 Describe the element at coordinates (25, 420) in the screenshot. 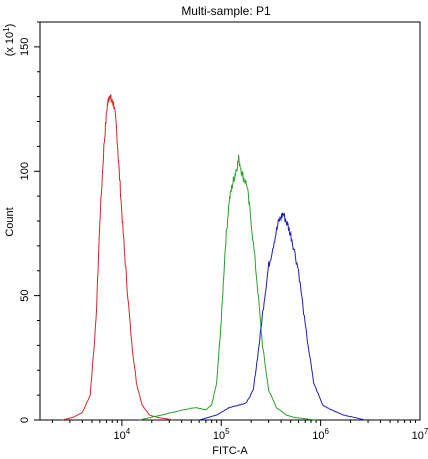

I see `y-tick-label: 0` at that location.